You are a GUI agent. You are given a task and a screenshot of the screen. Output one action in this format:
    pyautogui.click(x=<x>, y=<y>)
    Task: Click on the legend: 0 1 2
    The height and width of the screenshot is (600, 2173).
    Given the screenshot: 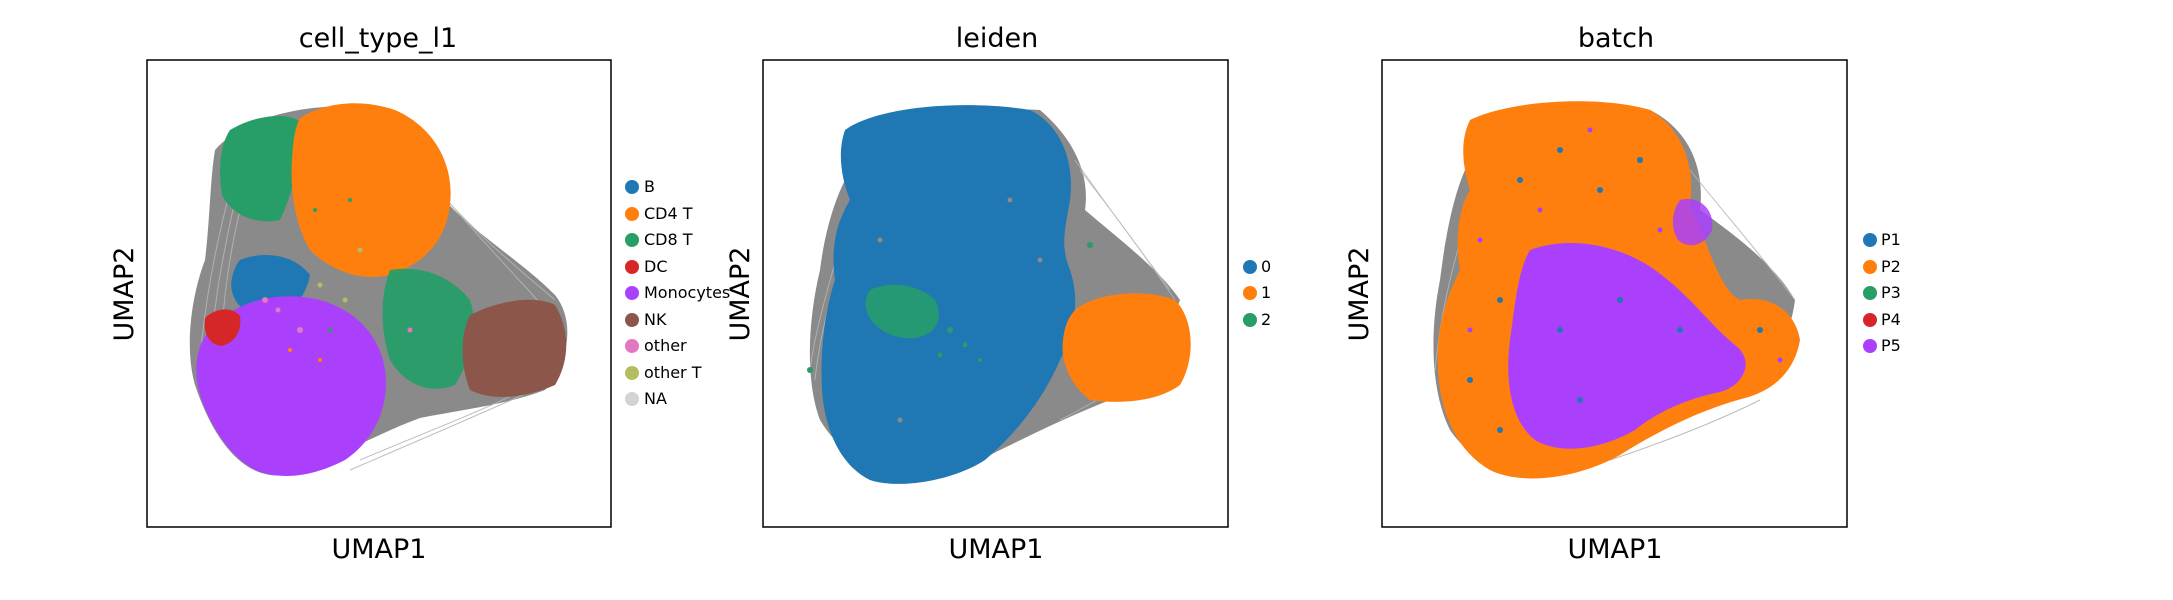 What is the action you would take?
    pyautogui.click(x=1257, y=293)
    